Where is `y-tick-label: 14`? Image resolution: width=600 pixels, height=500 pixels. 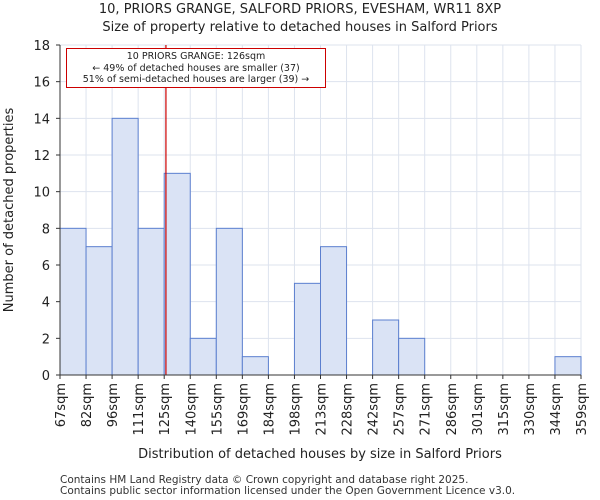
y-tick-label: 14 is located at coordinates (41, 119).